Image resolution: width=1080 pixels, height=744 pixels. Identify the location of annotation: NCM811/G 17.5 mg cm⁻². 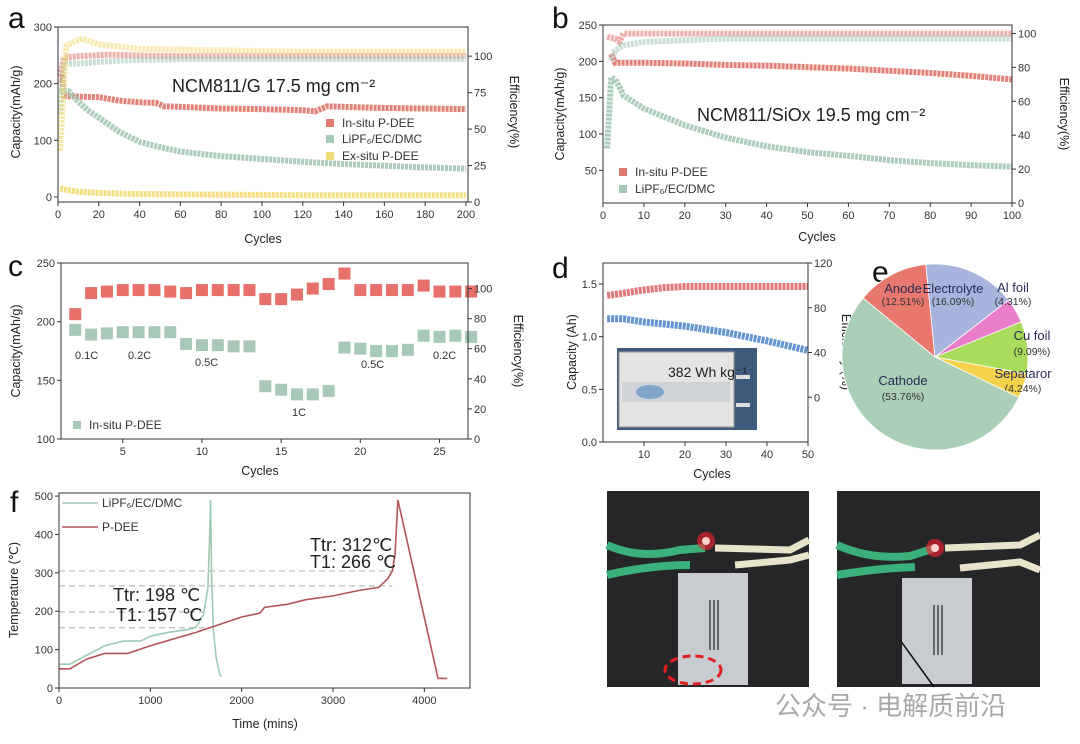
(273, 86).